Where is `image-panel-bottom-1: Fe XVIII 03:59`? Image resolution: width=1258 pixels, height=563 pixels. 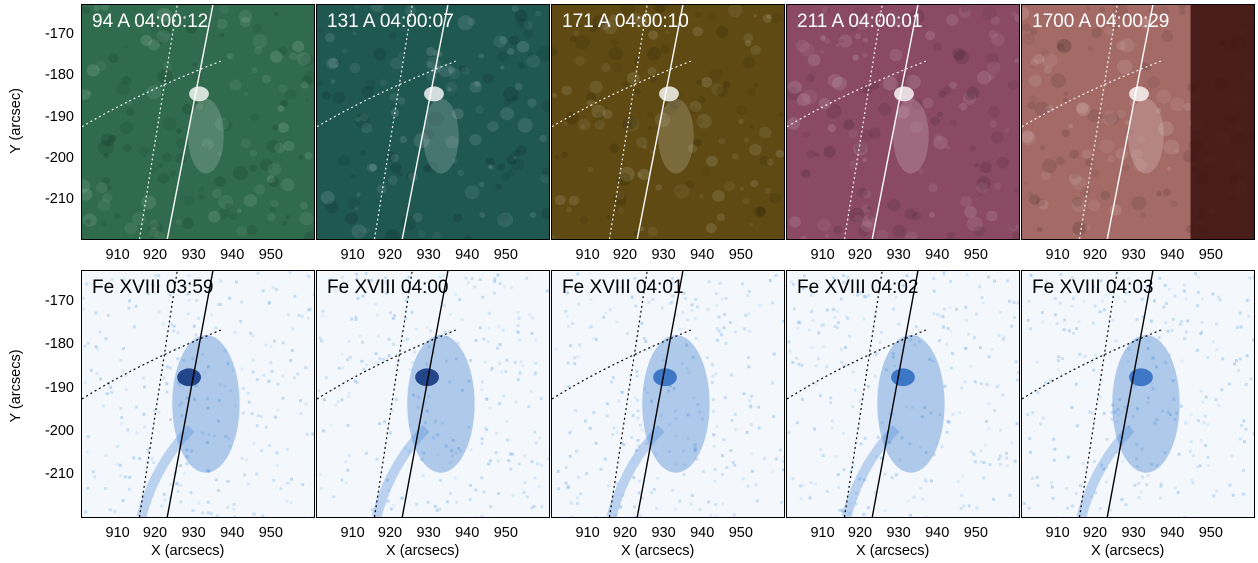
image-panel-bottom-1: Fe XVIII 03:59 is located at coordinates (198, 394).